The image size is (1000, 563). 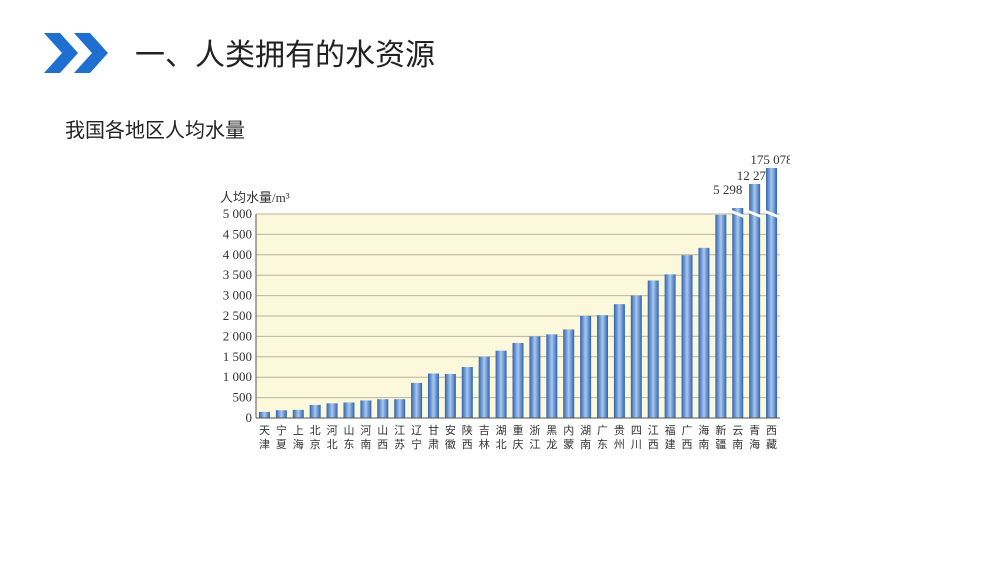 I want to click on x-tick-label: 林, so click(x=484, y=444).